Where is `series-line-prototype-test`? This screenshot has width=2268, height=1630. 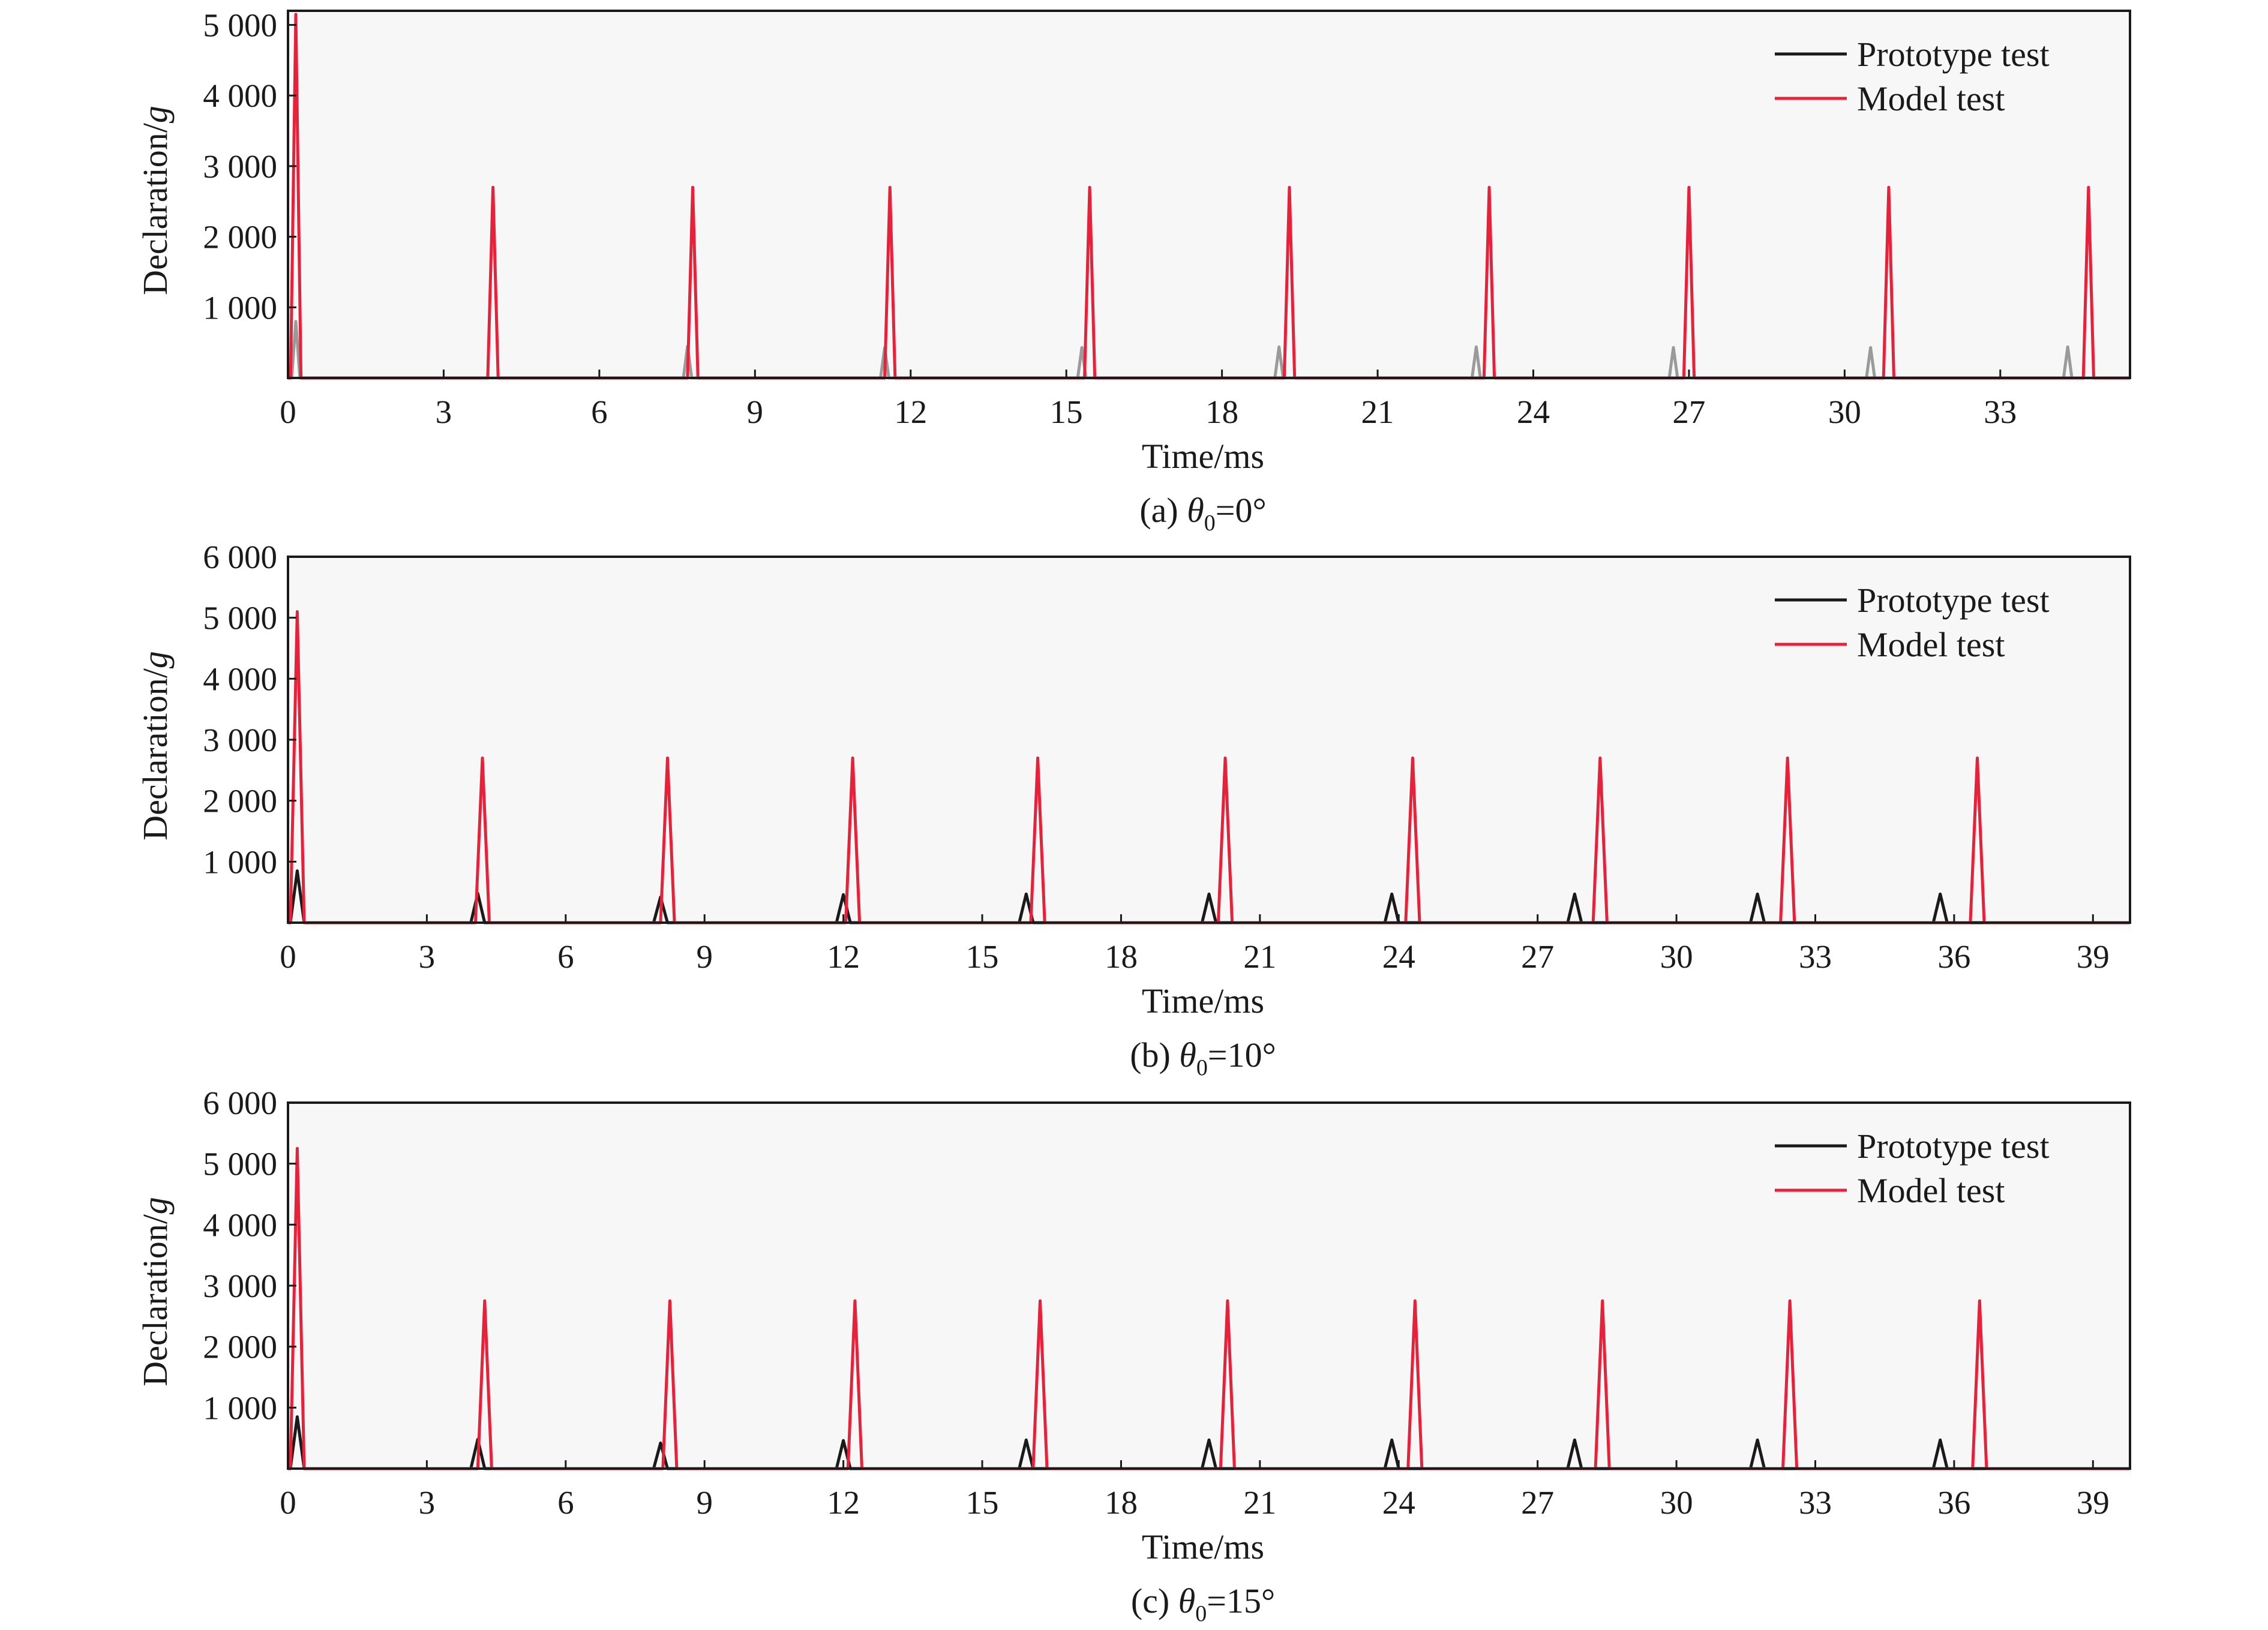
series-line-prototype-test is located at coordinates (1209, 350).